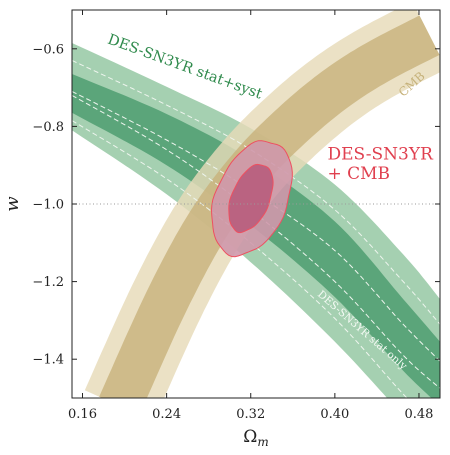 The height and width of the screenshot is (455, 450). What do you see at coordinates (48, 127) in the screenshot?
I see `y-tick-label: −0.8` at bounding box center [48, 127].